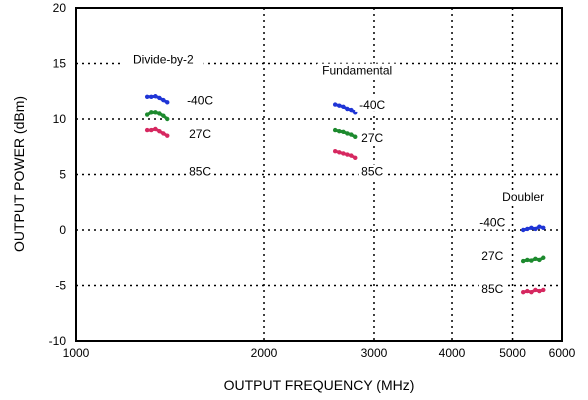  I want to click on series-divide-by-2--40c, so click(157, 99).